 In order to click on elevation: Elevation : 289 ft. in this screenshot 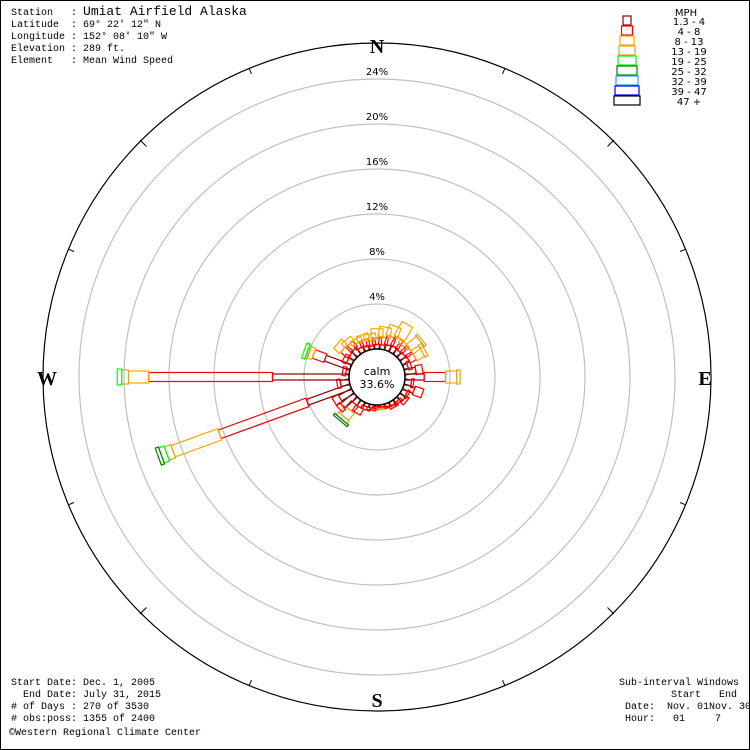, I will do `click(68, 49)`.